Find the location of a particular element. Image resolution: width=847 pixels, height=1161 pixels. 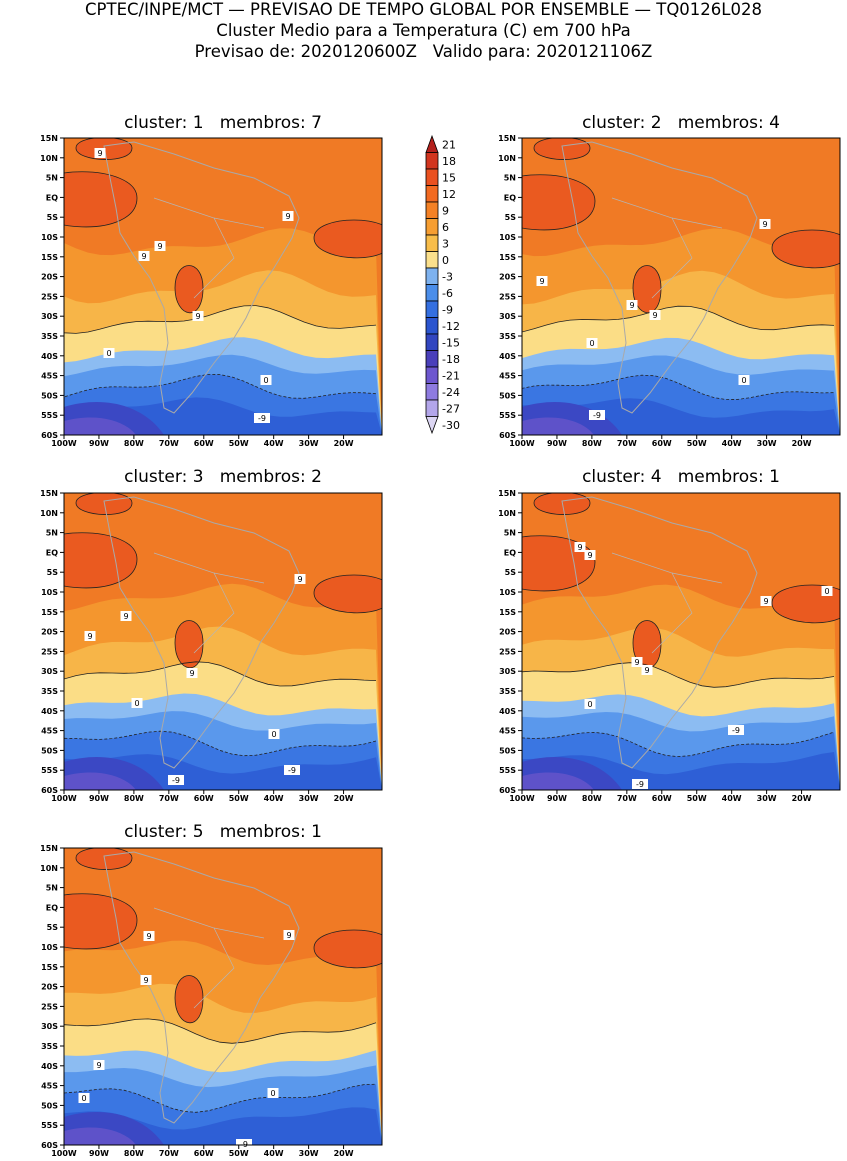

lat-label: 10S is located at coordinates (49, 592).